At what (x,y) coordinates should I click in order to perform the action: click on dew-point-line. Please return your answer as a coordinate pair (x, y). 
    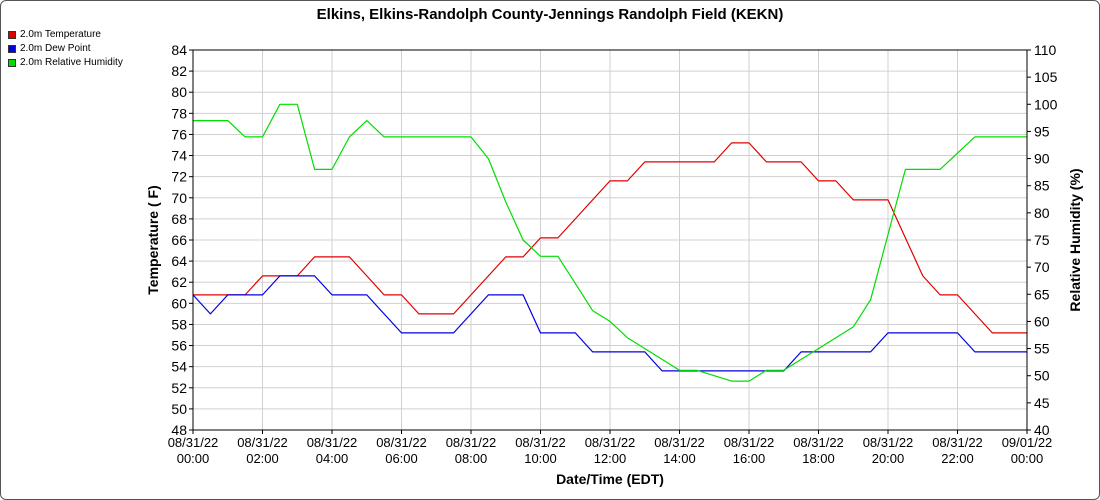
    Looking at the image, I should click on (609, 323).